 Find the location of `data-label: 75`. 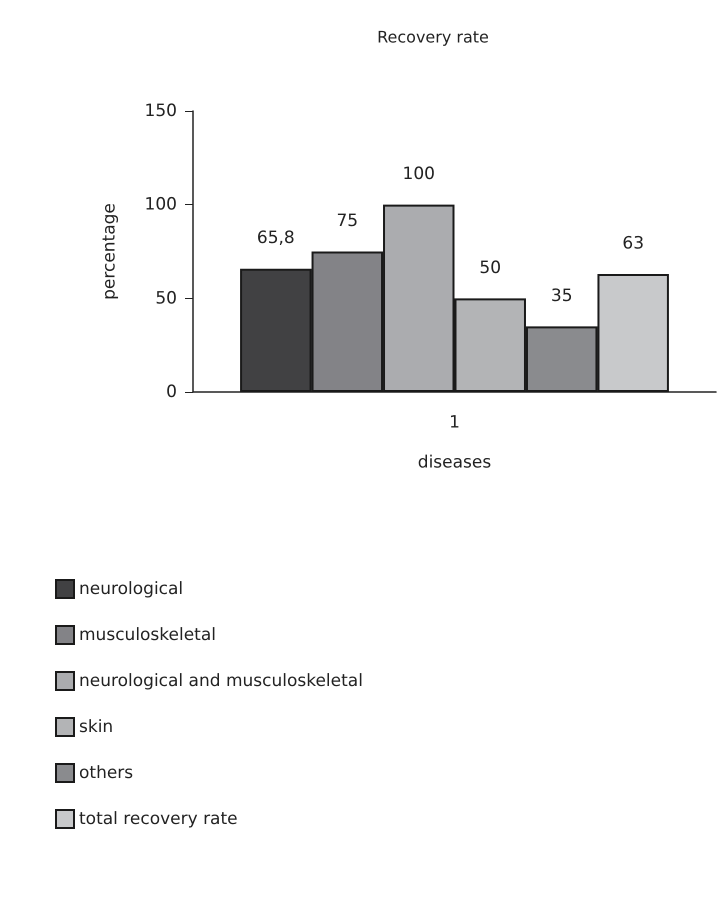

data-label: 75 is located at coordinates (347, 221).